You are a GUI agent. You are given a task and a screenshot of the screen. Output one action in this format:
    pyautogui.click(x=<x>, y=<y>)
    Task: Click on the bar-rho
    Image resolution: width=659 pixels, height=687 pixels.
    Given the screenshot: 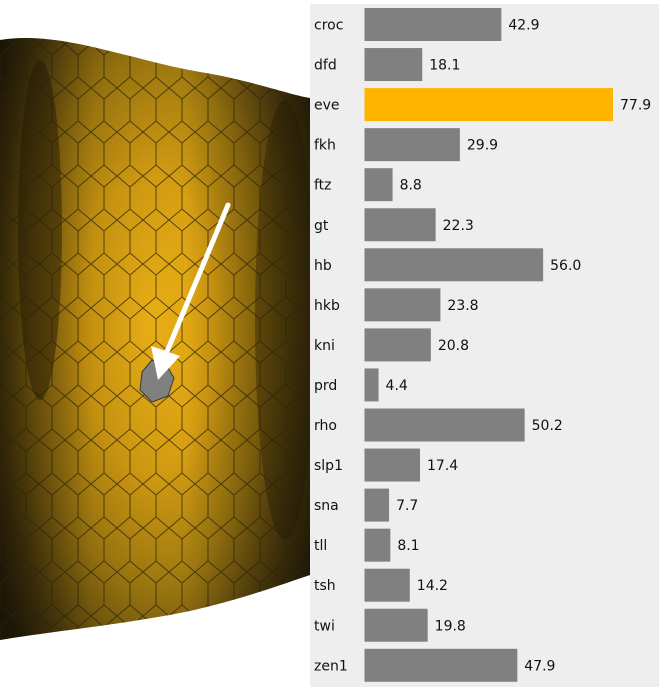 What is the action you would take?
    pyautogui.click(x=444, y=425)
    